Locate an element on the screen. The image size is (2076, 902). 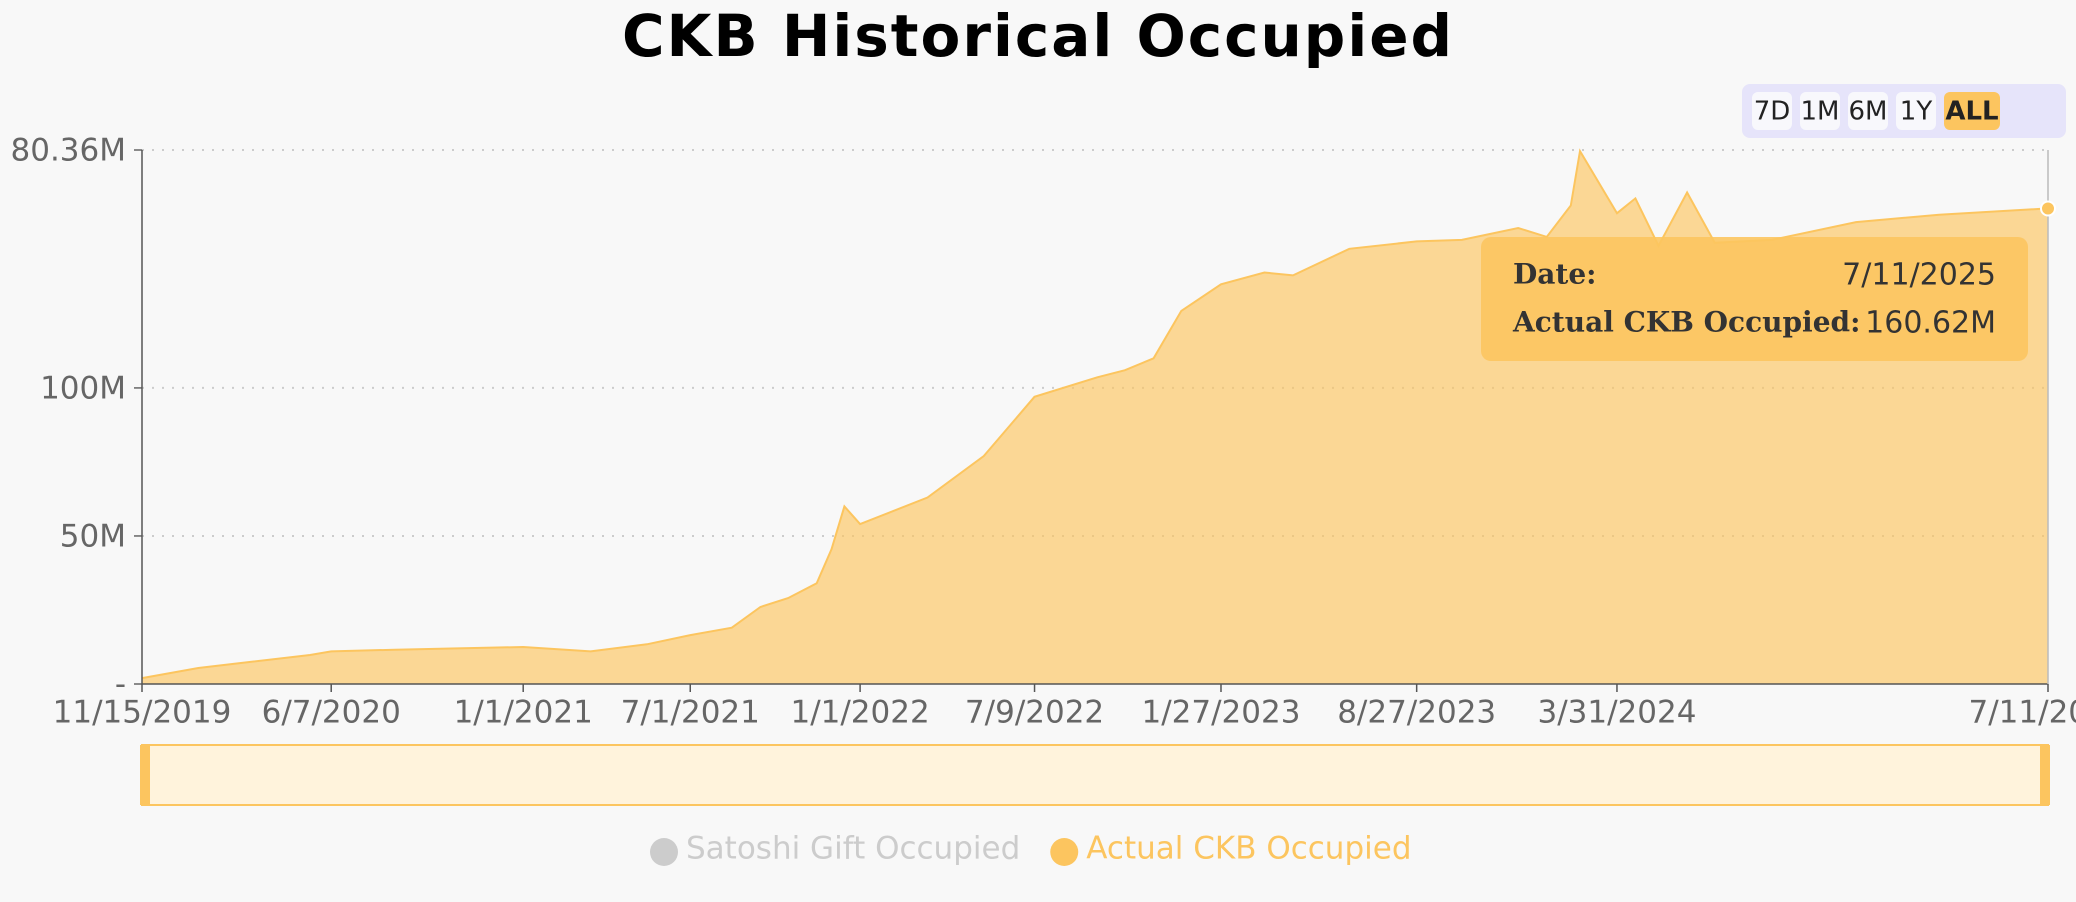
x-tick-label: 1/1/2021 is located at coordinates (523, 713).